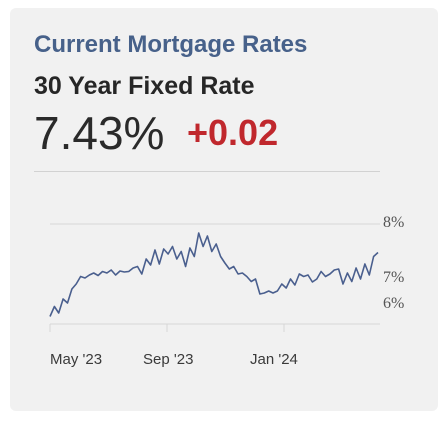  I want to click on y-tick-label-6: 6%, so click(393, 303).